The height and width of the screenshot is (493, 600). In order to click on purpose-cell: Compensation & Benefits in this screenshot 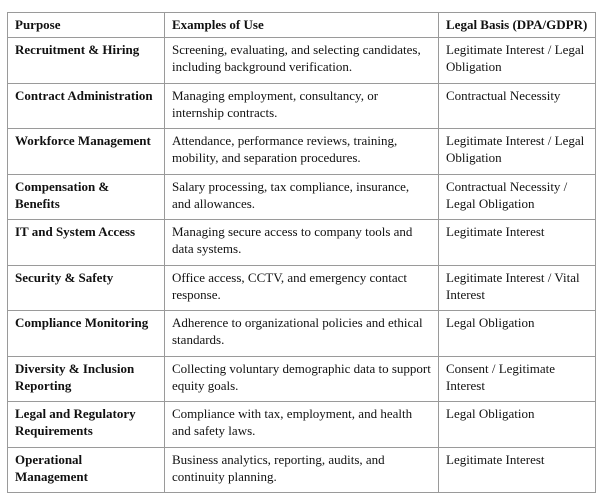, I will do `click(86, 196)`.